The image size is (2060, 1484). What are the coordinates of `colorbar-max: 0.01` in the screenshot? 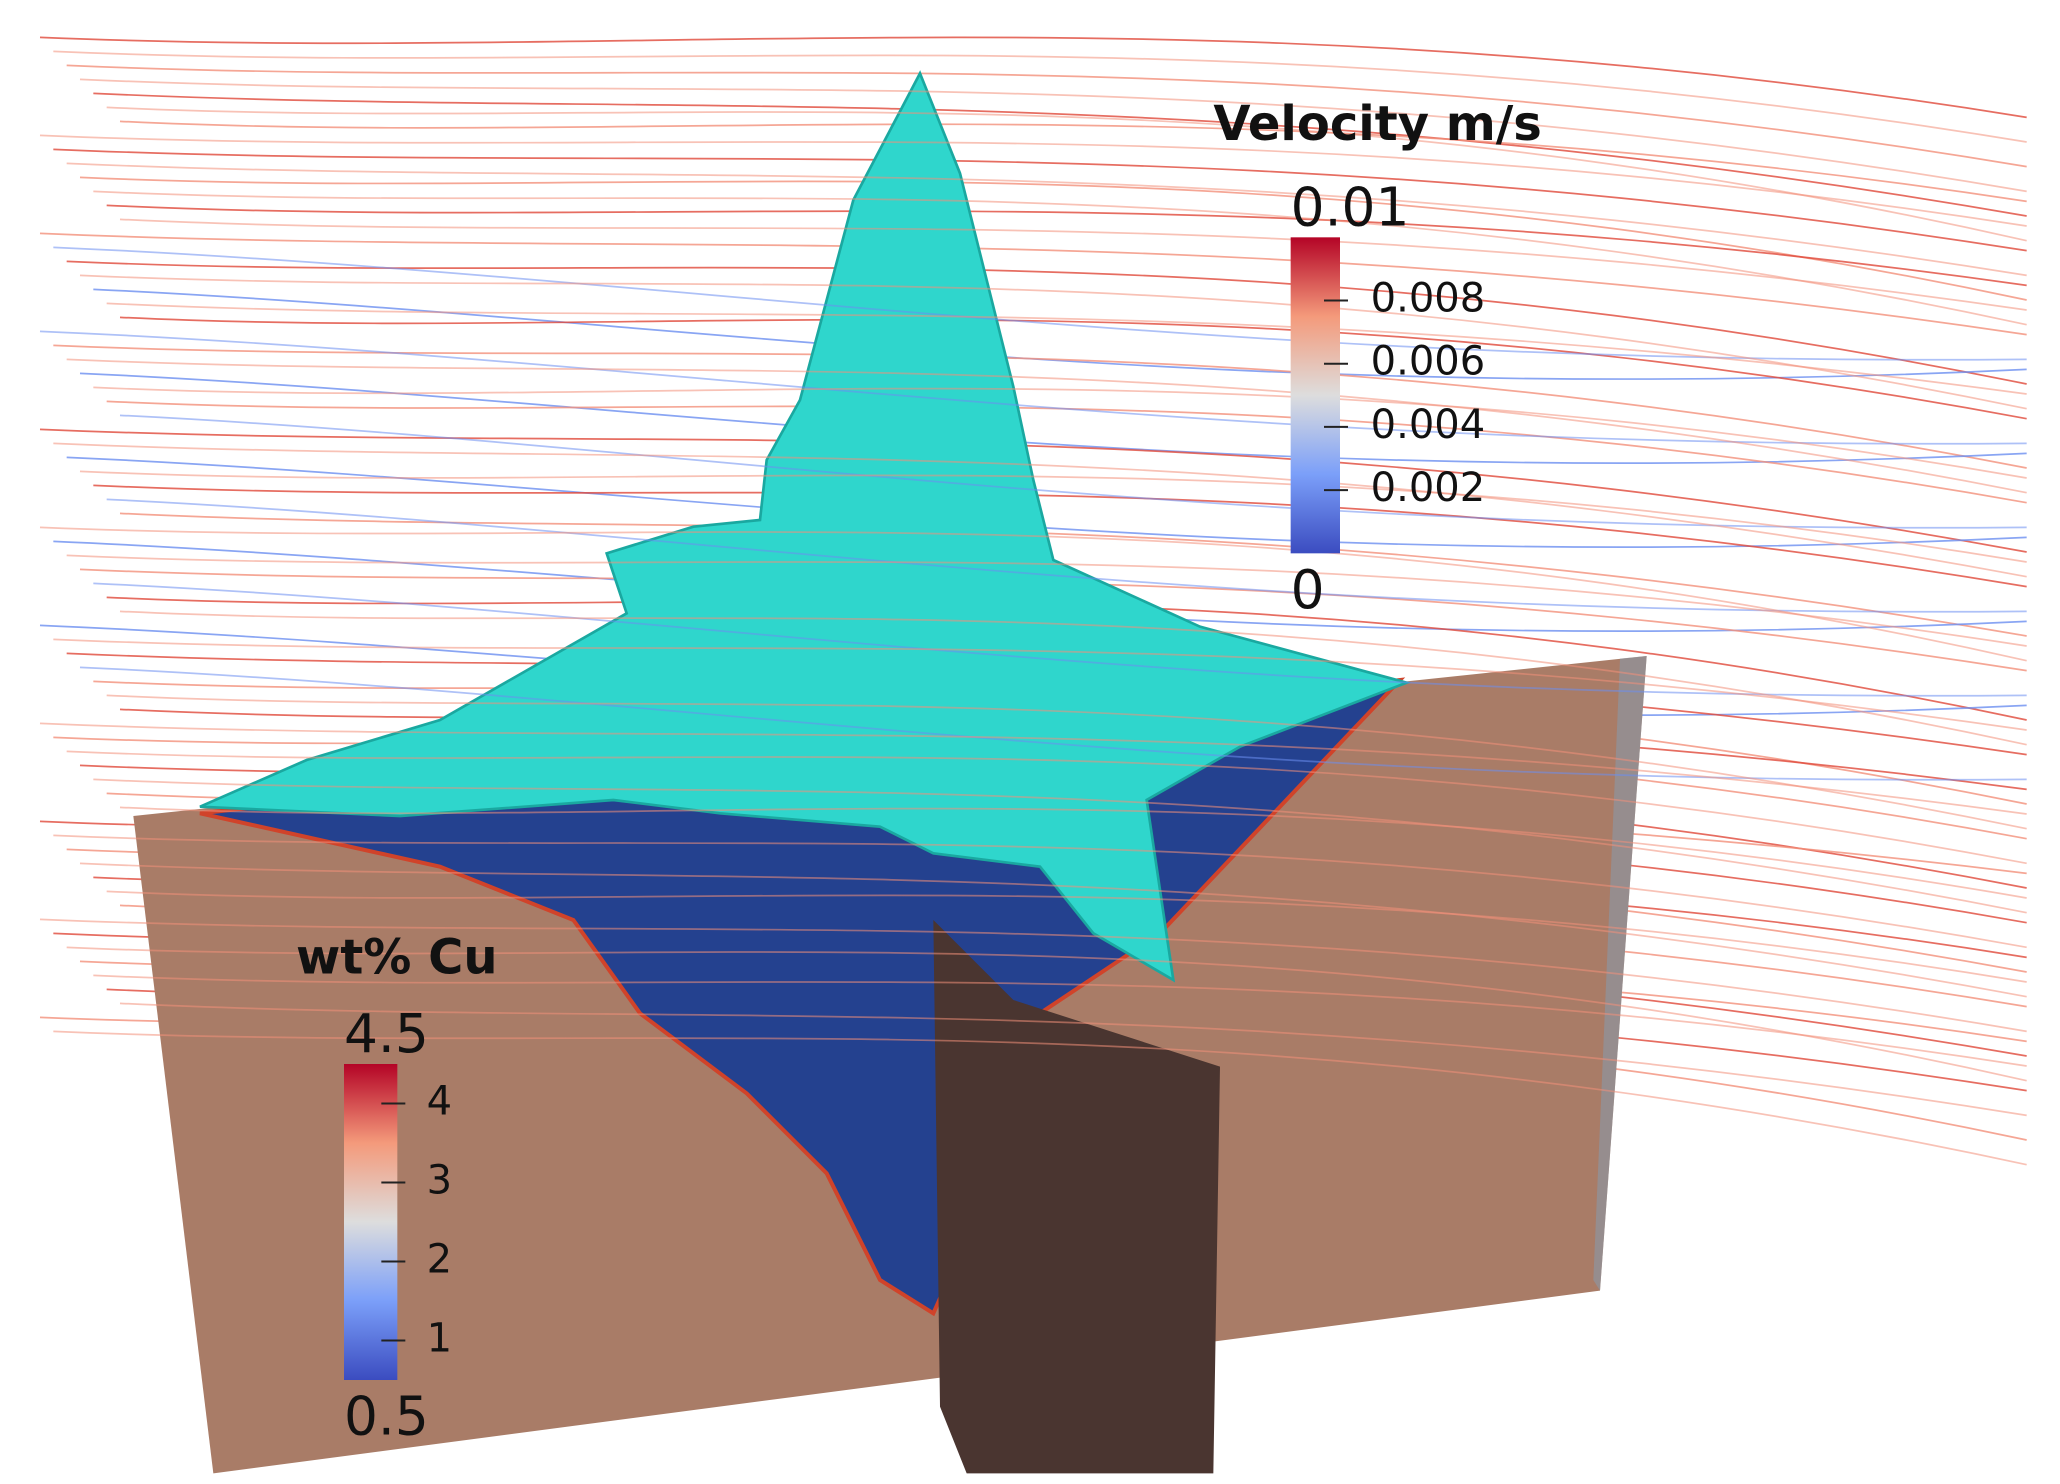 It's located at (1350, 206).